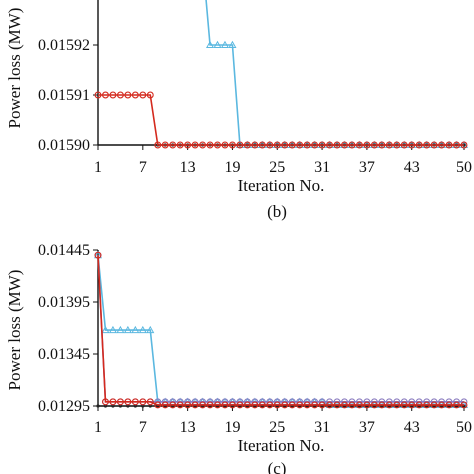 The width and height of the screenshot is (474, 474). Describe the element at coordinates (64, 250) in the screenshot. I see `y-tick-label: 0.01445` at that location.